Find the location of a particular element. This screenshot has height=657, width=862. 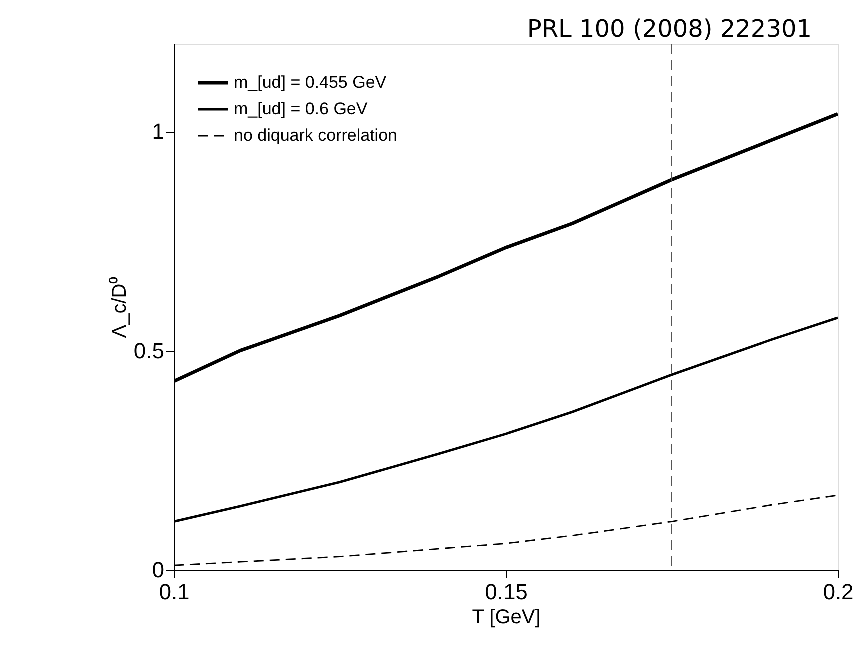

y-tick-label: 0 is located at coordinates (158, 570).